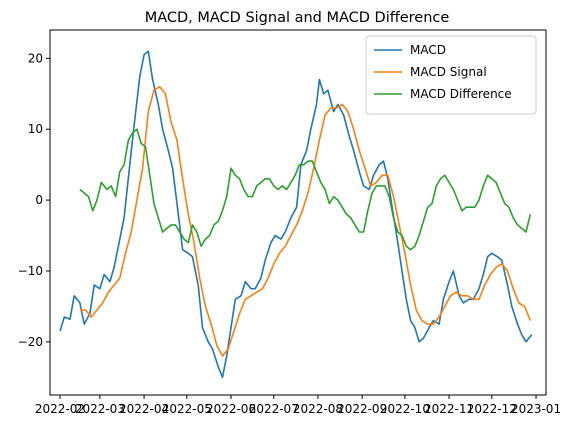 Image resolution: width=564 pixels, height=433 pixels. What do you see at coordinates (30, 342) in the screenshot?
I see `y-tick-label: −20` at bounding box center [30, 342].